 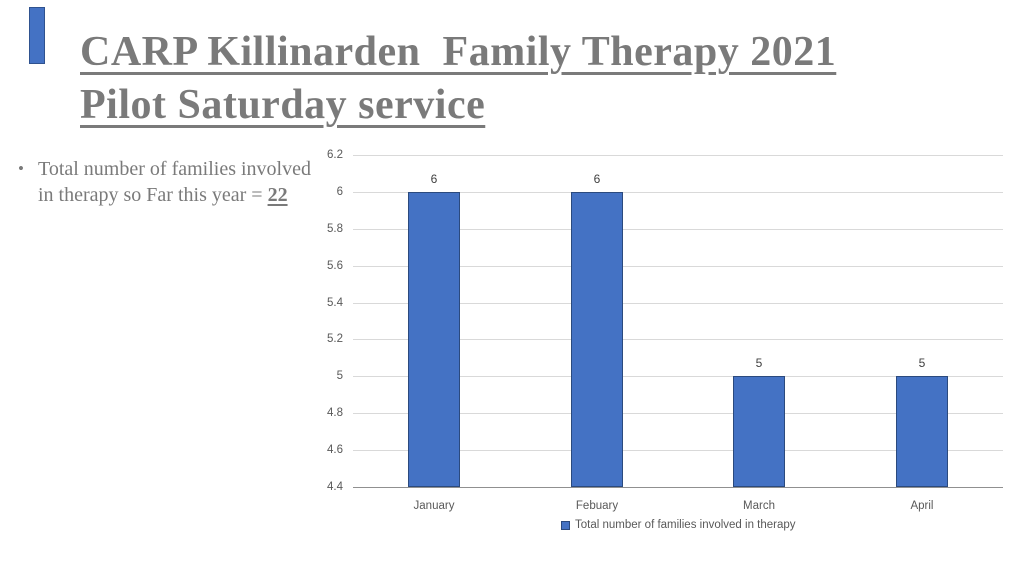 What do you see at coordinates (339, 376) in the screenshot?
I see `y-tick-label: 5` at bounding box center [339, 376].